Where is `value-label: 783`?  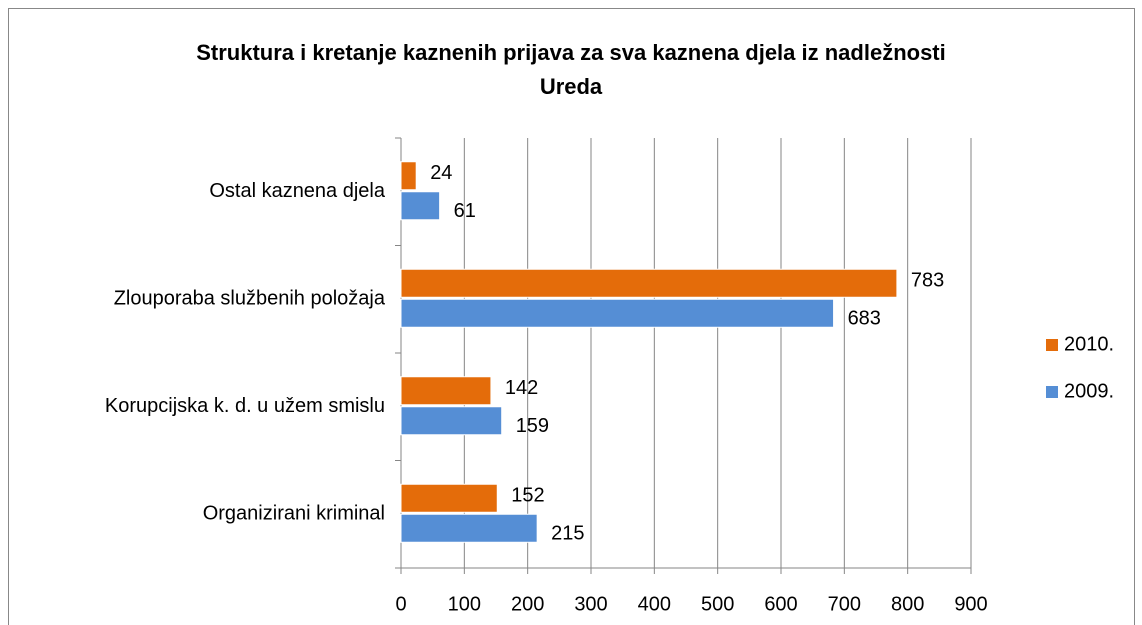
value-label: 783 is located at coordinates (927, 281).